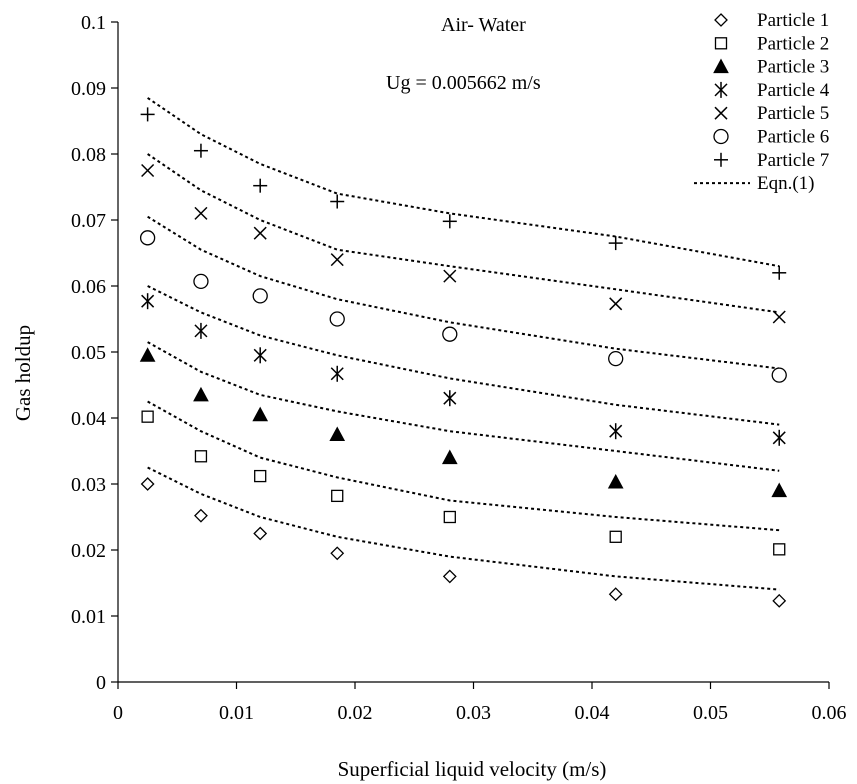  Describe the element at coordinates (473, 713) in the screenshot. I see `x-tick-label: 0.03` at that location.